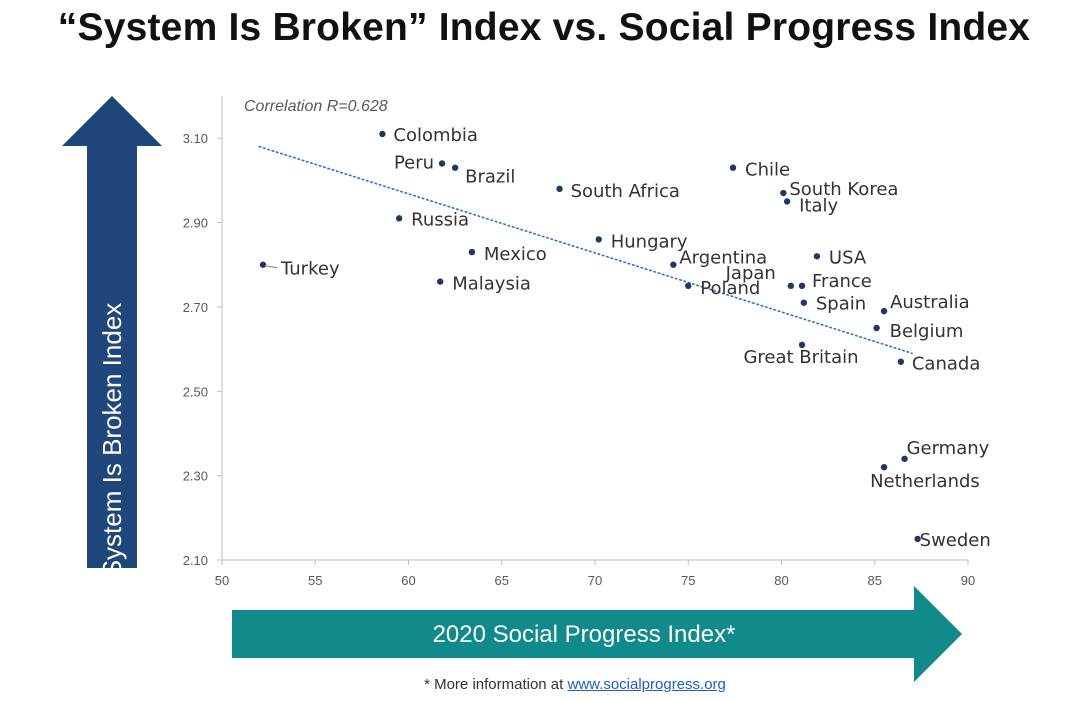  What do you see at coordinates (968, 580) in the screenshot?
I see `x-tick-label: 90` at bounding box center [968, 580].